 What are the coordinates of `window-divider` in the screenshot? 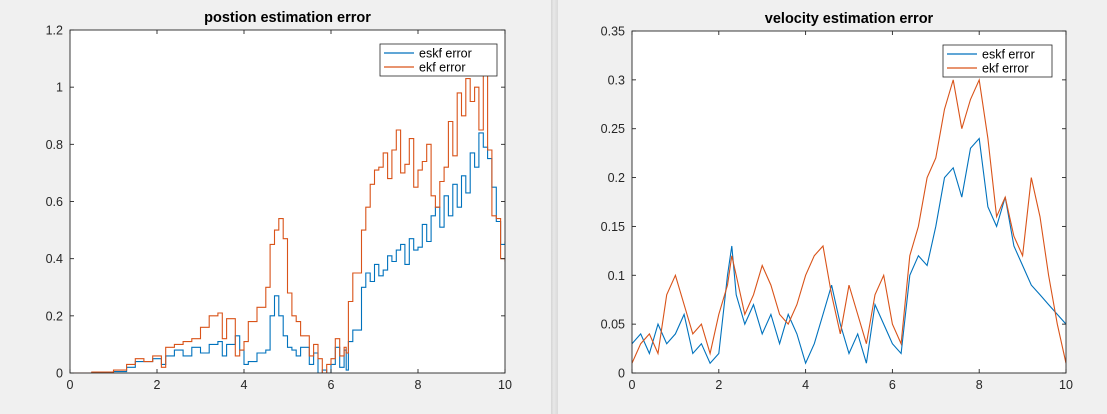 It's located at (554, 207).